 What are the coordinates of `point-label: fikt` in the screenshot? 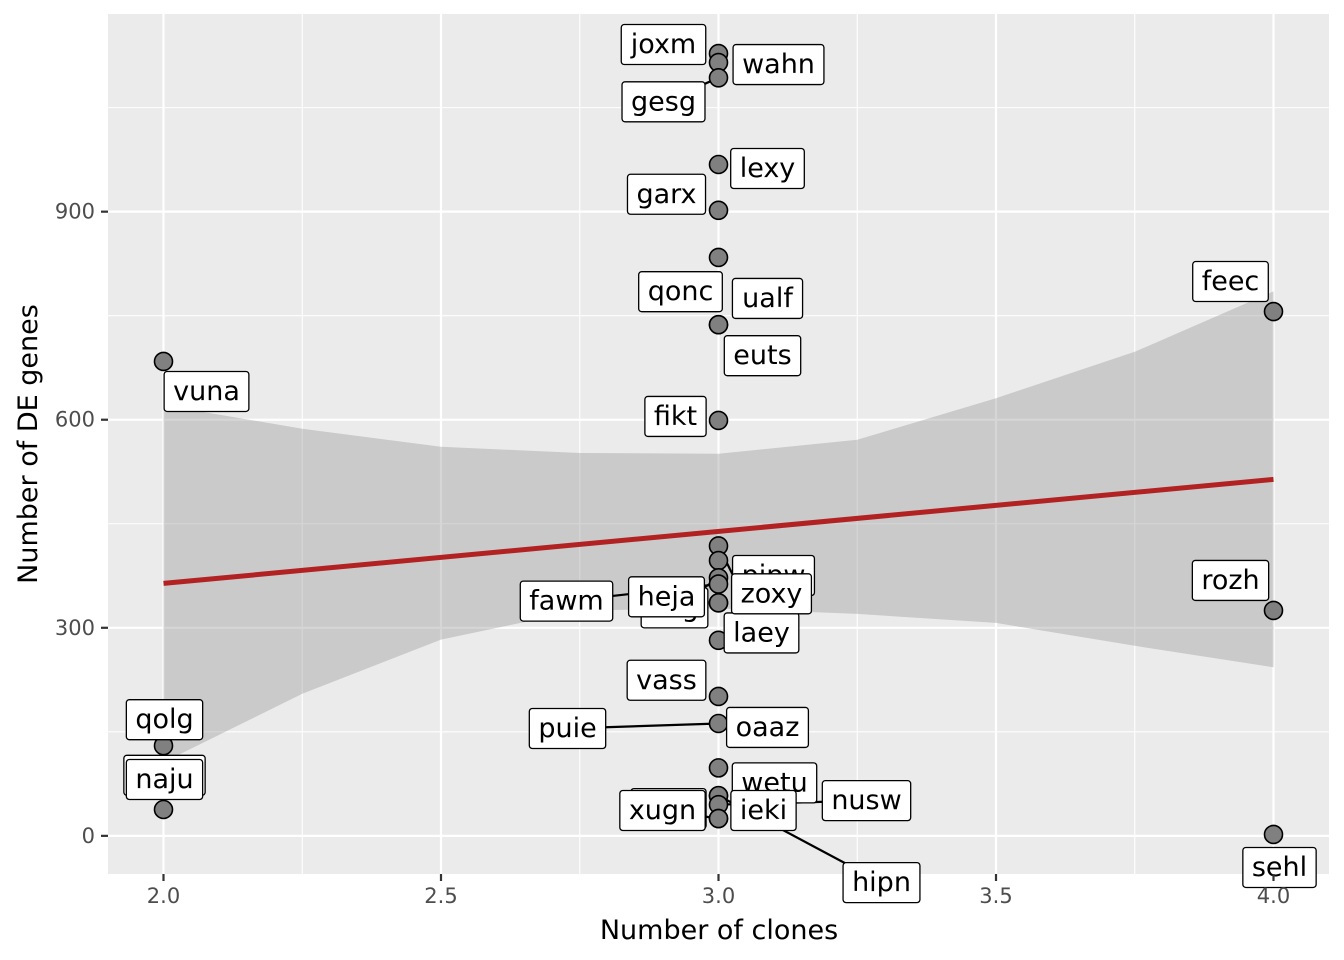 It's located at (675, 416).